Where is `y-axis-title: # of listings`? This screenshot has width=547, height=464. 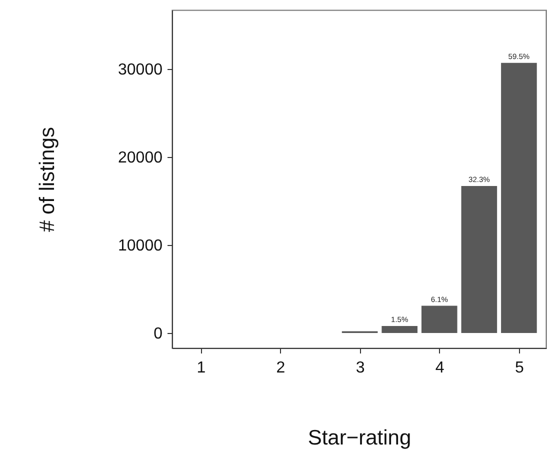 y-axis-title: # of listings is located at coordinates (48, 179).